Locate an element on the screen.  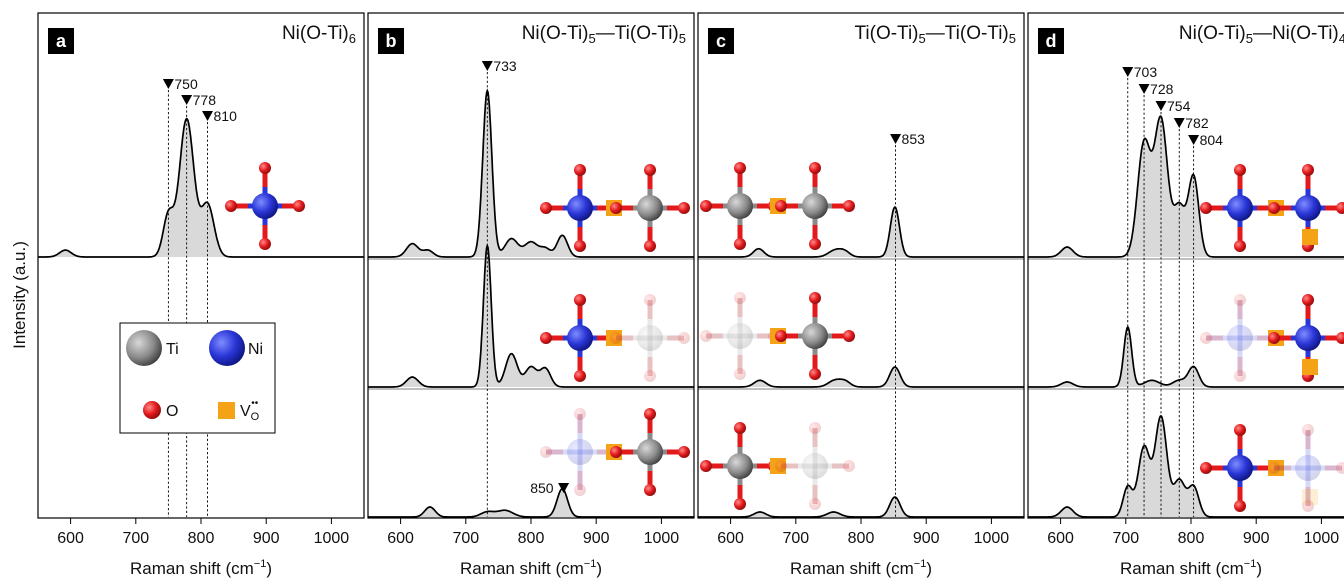
peak-marker-label: 804 is located at coordinates (1212, 140).